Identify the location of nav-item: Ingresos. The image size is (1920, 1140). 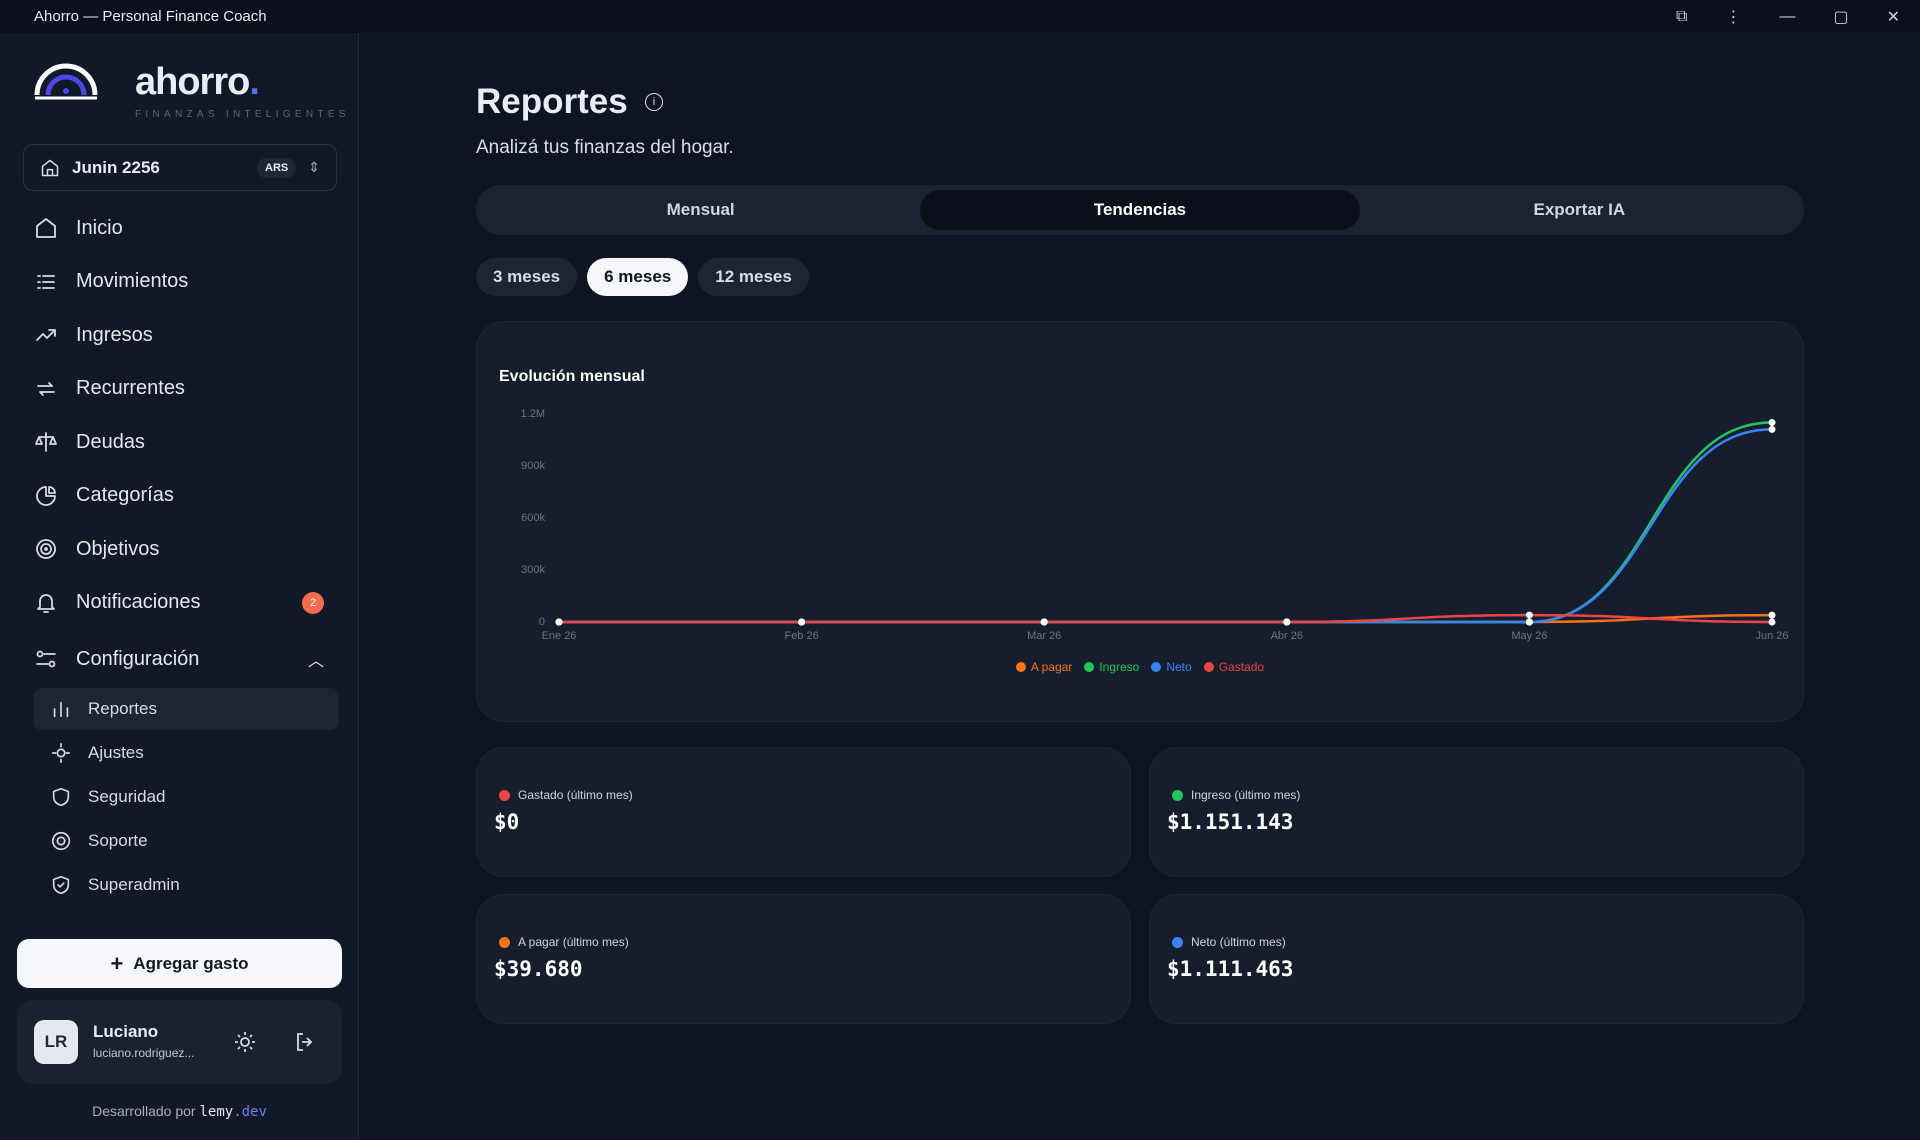
(179, 335).